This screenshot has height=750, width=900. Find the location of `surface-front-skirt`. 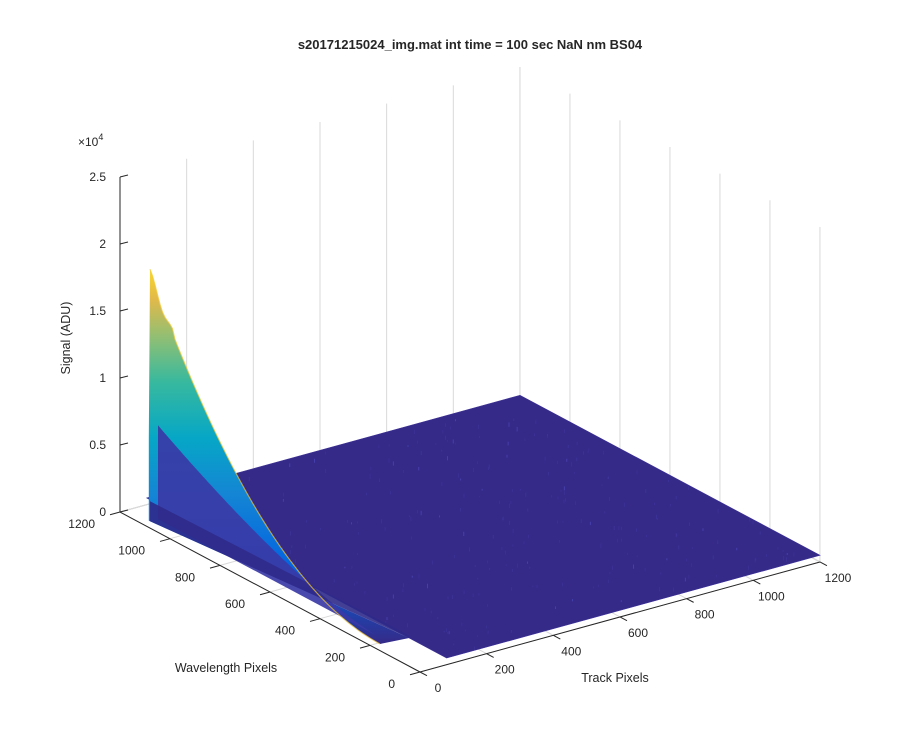

surface-front-skirt is located at coordinates (280, 569).